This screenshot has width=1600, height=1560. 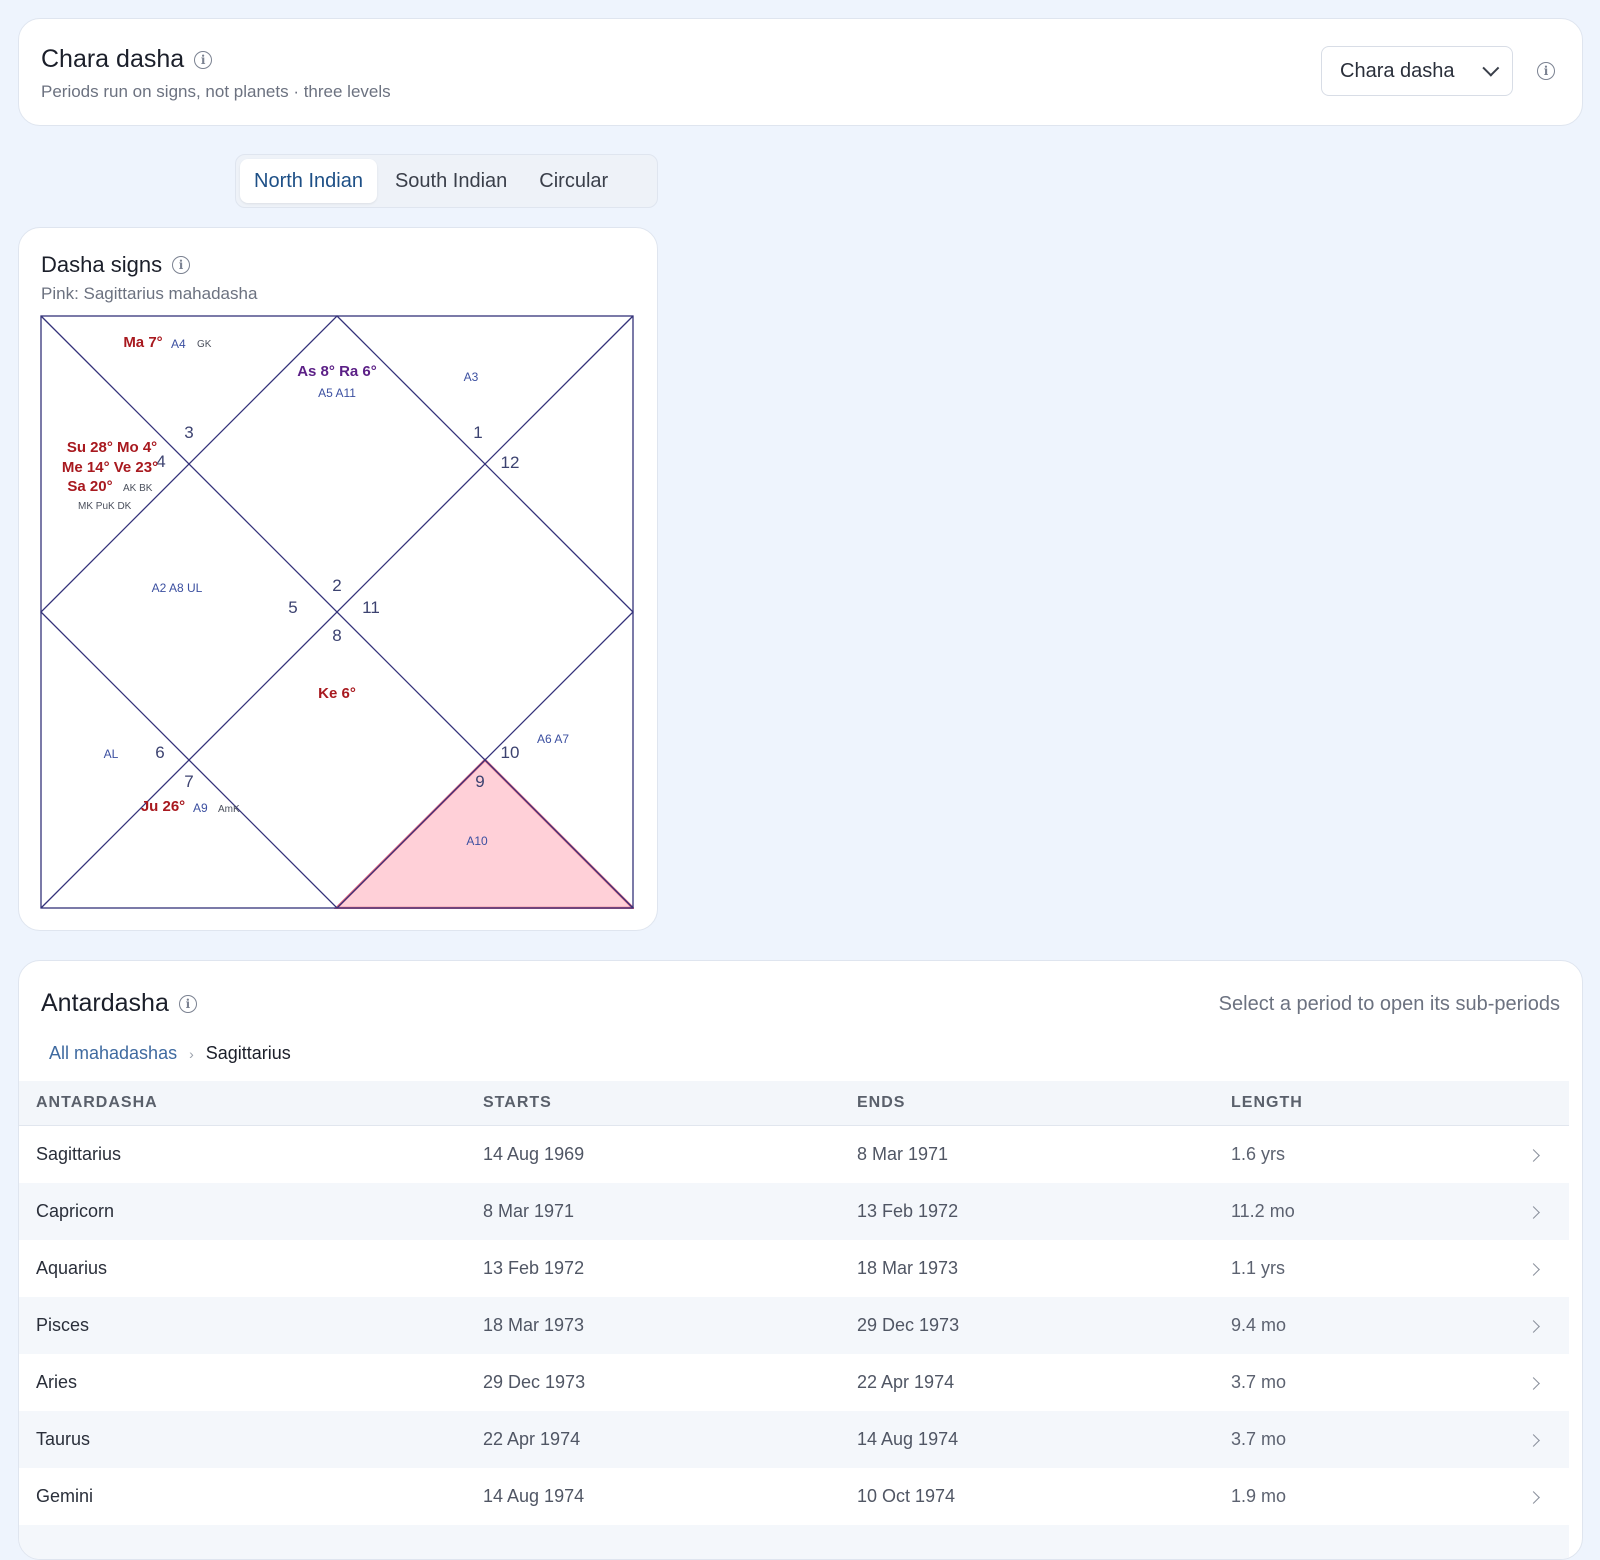 I want to click on cell-starts: 14 Aug 1969, so click(x=534, y=1154).